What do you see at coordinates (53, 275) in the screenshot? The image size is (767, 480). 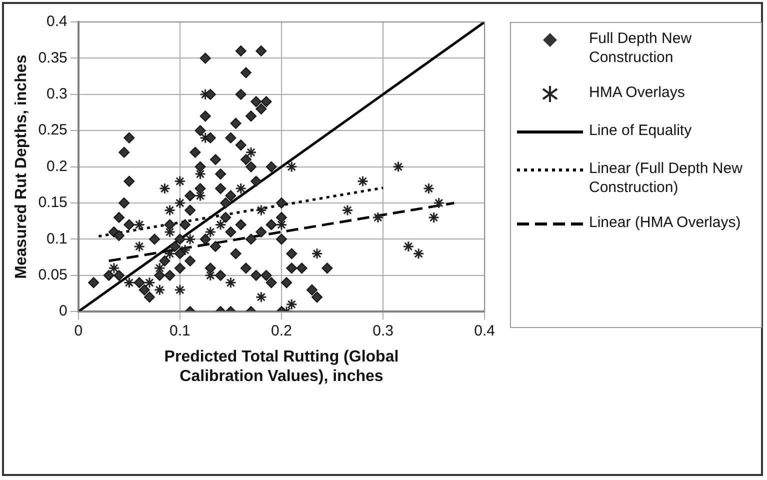 I see `y-tick-label: 0.05` at bounding box center [53, 275].